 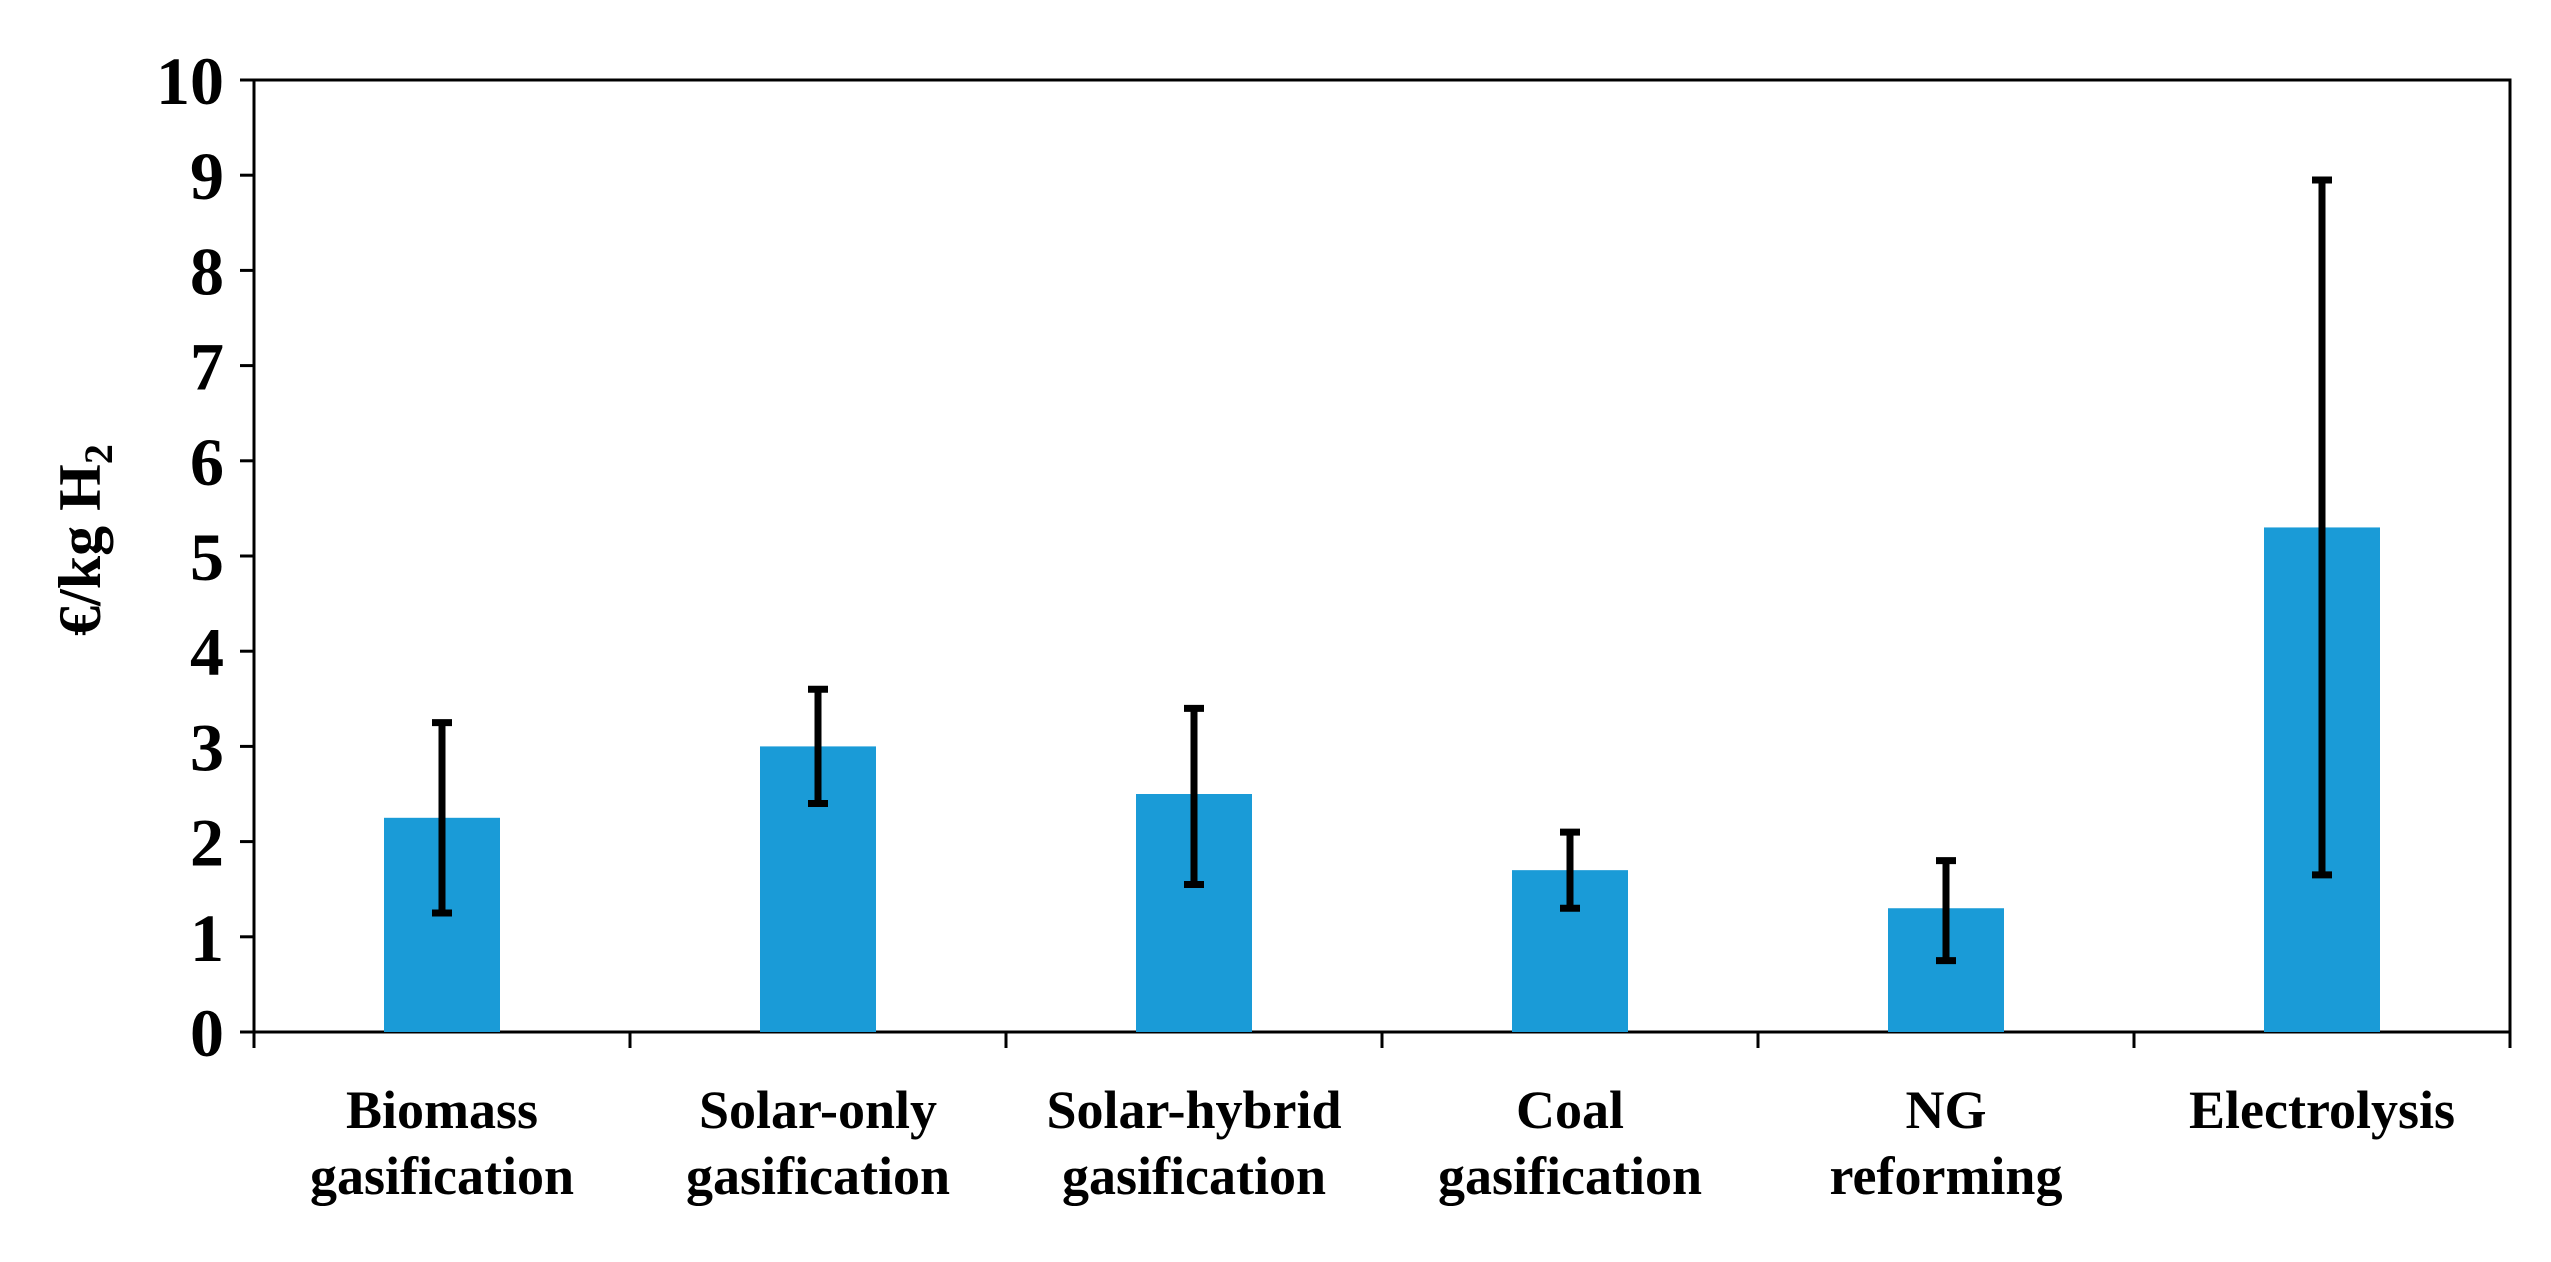 I want to click on x-category-label: NG reforming, so click(x=1946, y=1143).